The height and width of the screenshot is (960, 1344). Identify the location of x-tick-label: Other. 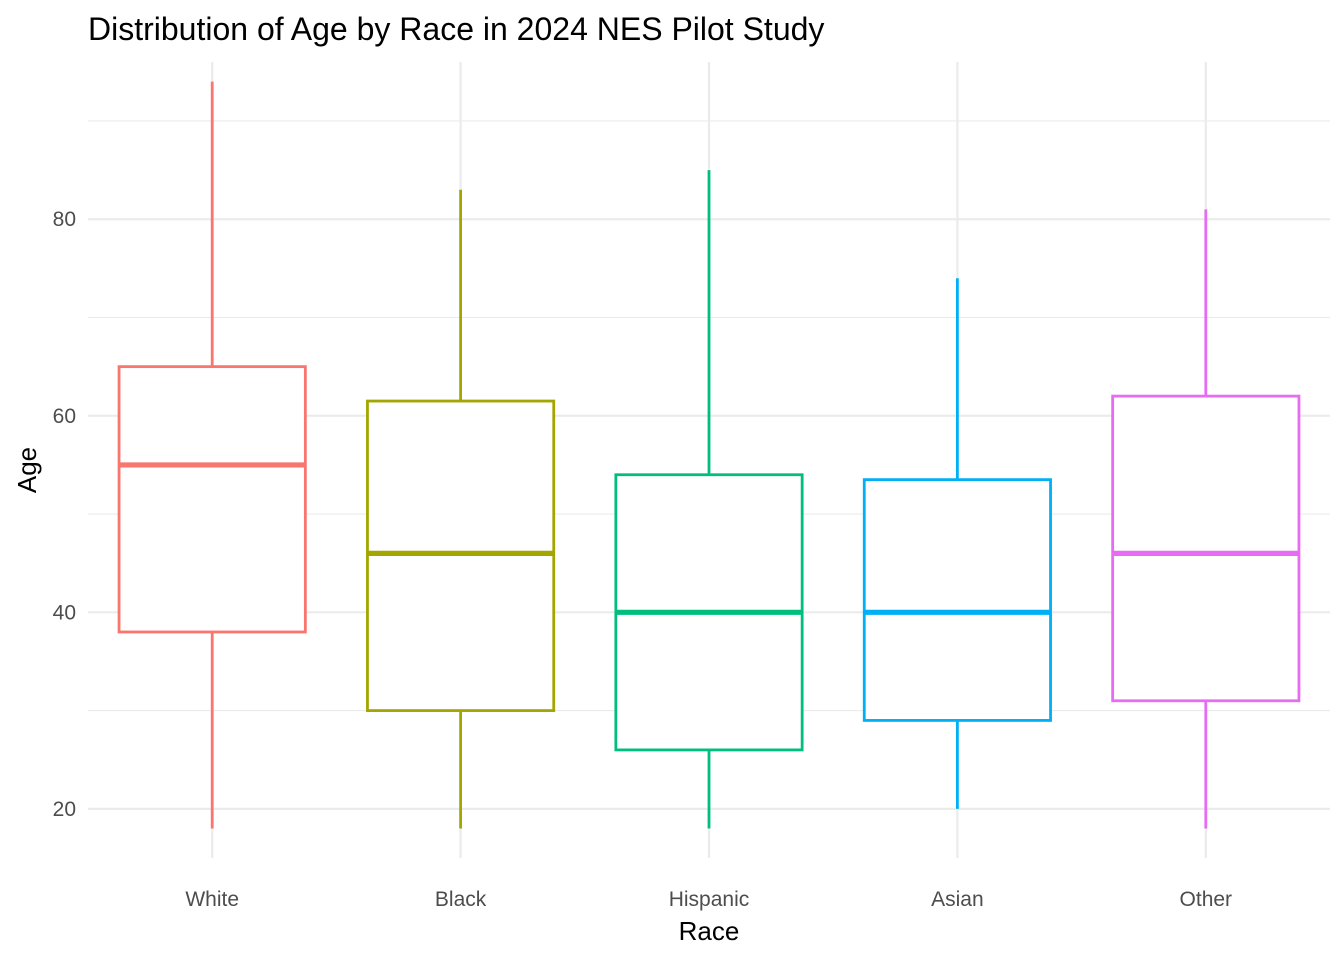
(1206, 899).